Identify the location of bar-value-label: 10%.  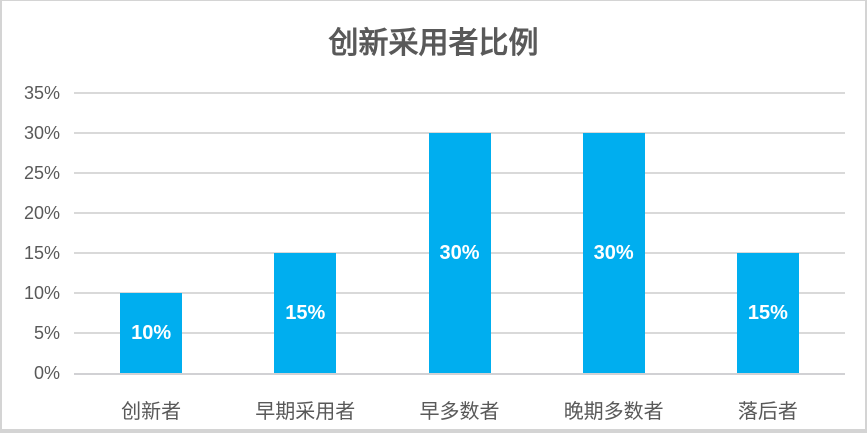
(151, 332).